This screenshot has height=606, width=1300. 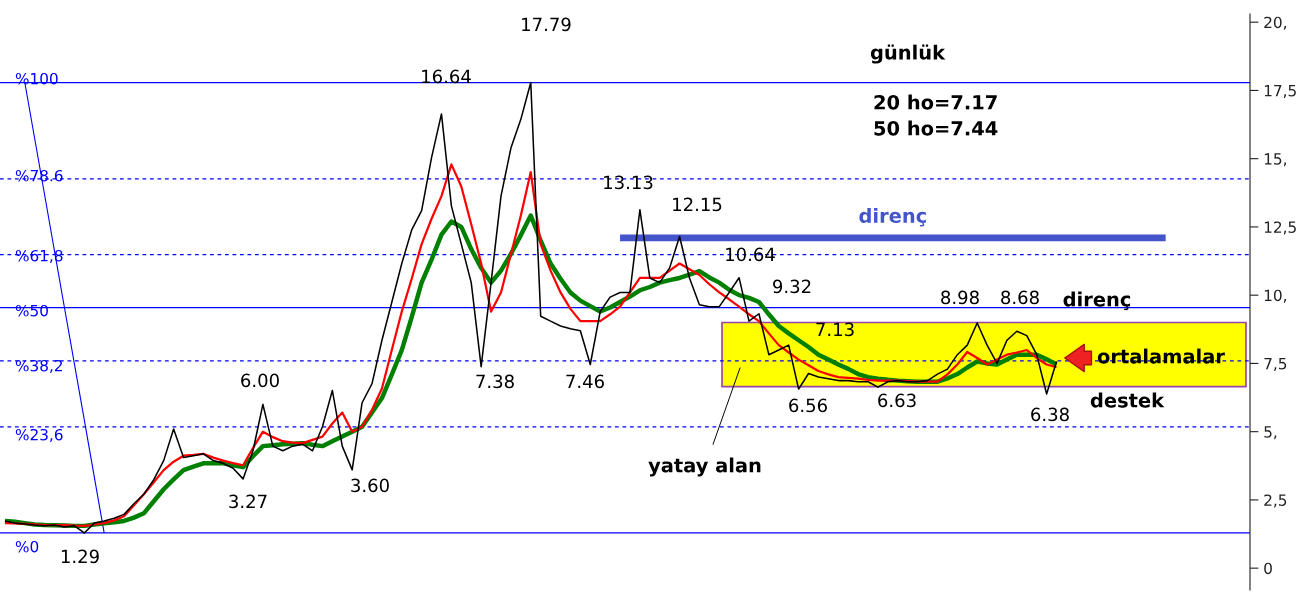 What do you see at coordinates (38, 366) in the screenshot?
I see `annotation: %38,2` at bounding box center [38, 366].